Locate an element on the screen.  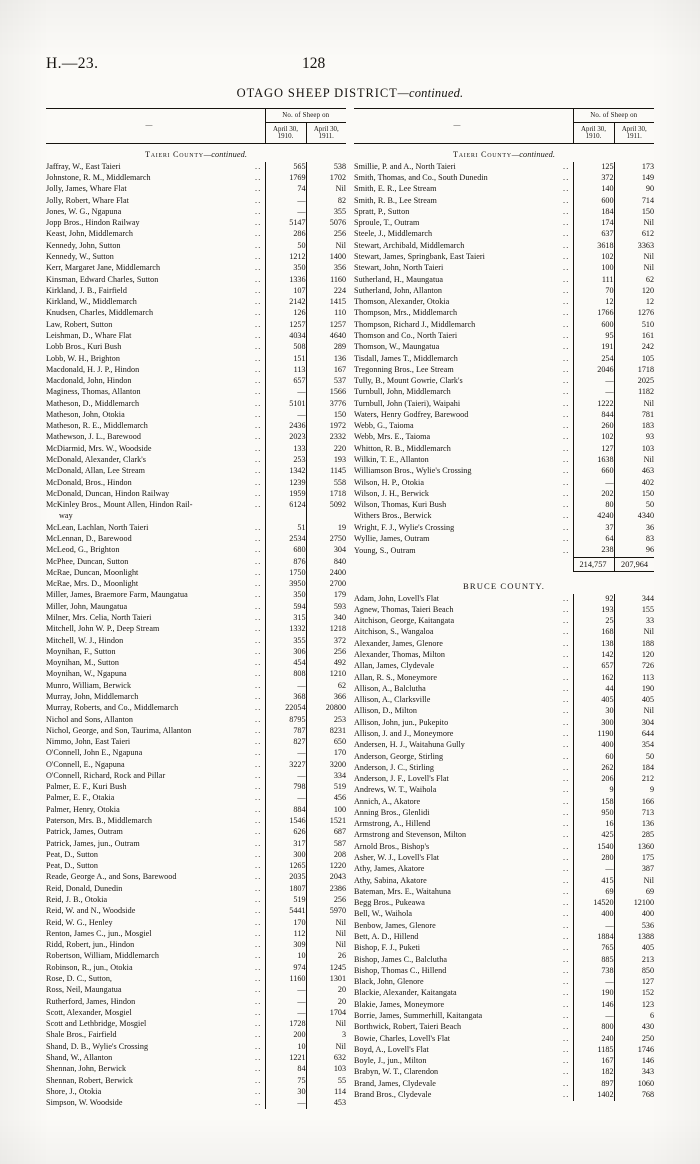
owner-name: Allison, A., Clarksville is located at coordinates (392, 700).